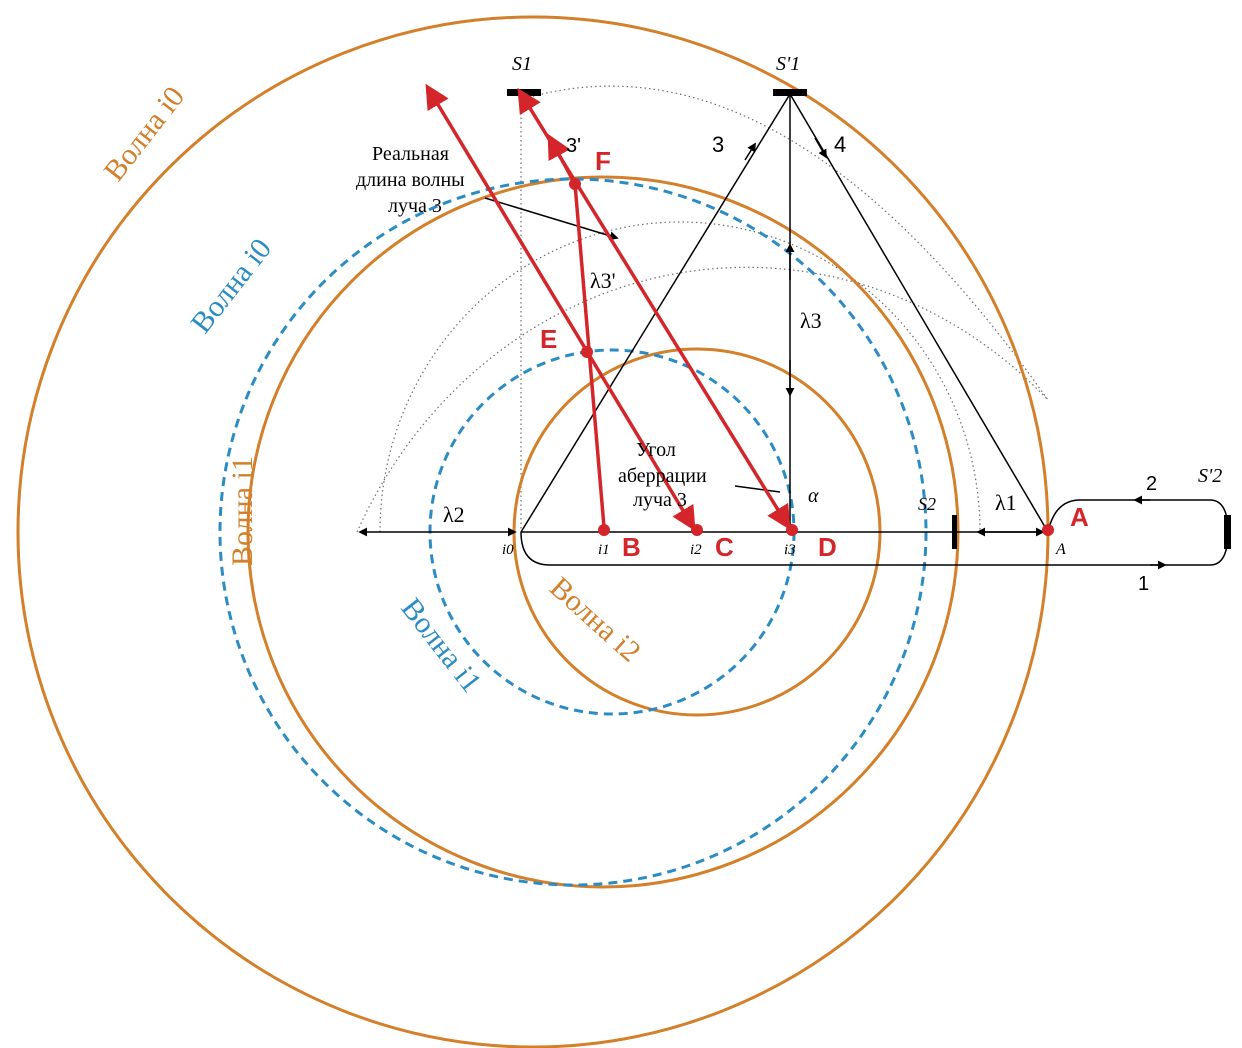  What do you see at coordinates (827, 547) in the screenshot?
I see `label-D: D` at bounding box center [827, 547].